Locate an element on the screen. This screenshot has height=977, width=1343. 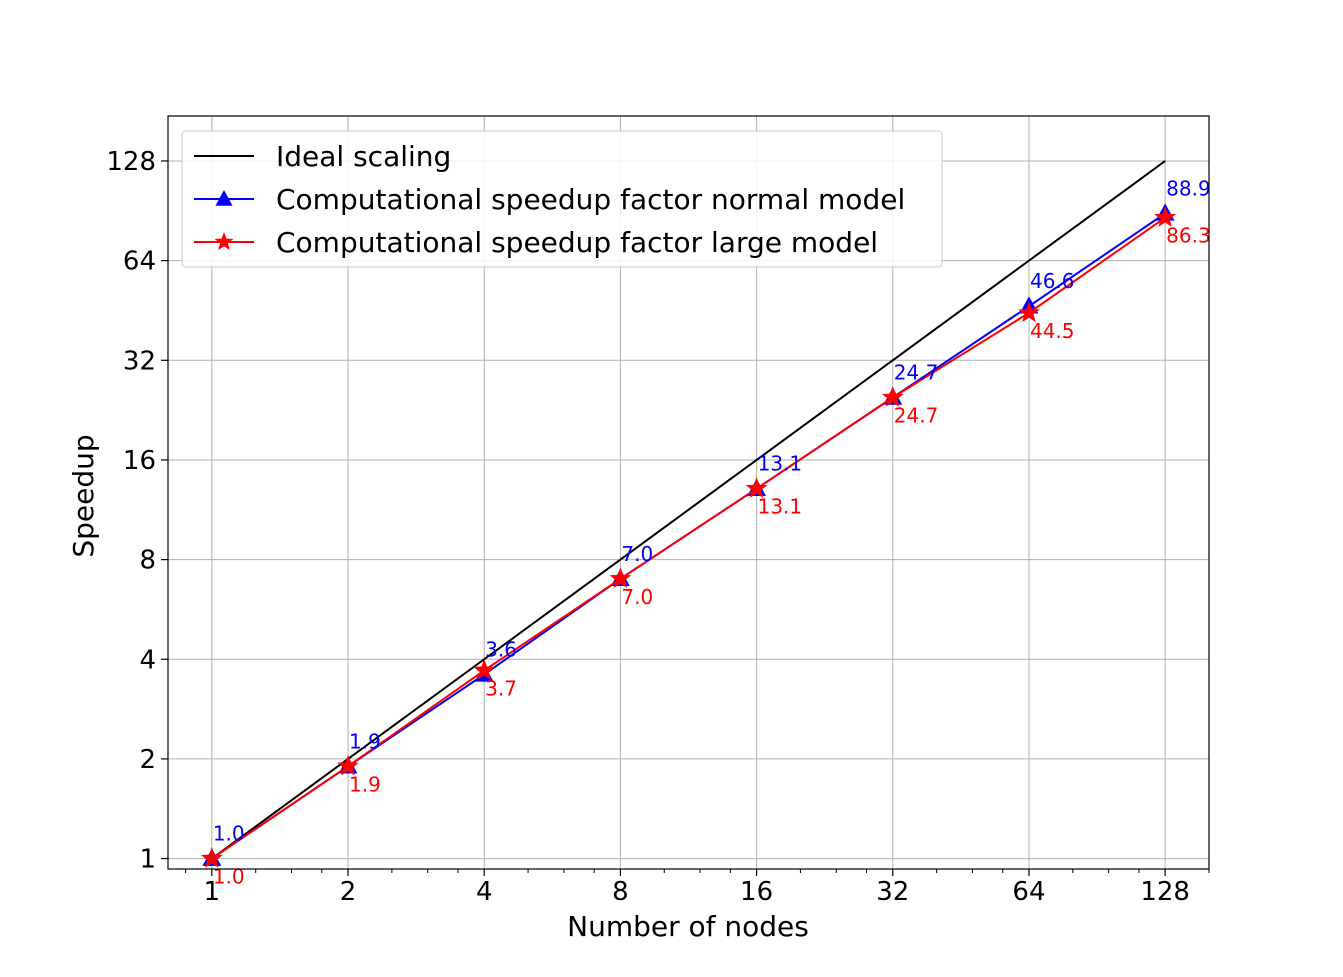
y-tick-label: 128 is located at coordinates (131, 162).